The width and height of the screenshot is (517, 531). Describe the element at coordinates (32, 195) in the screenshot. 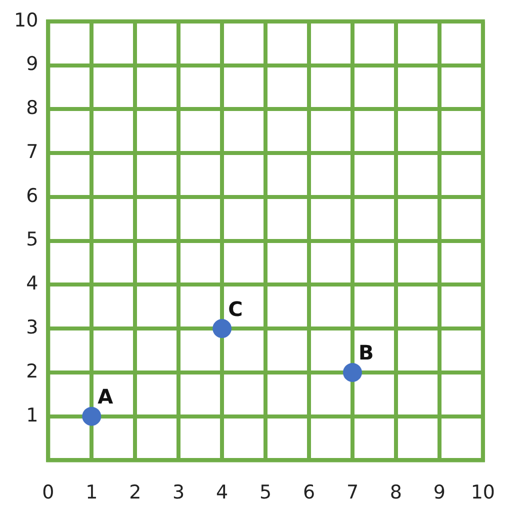

I see `y-tick-label: 6` at that location.